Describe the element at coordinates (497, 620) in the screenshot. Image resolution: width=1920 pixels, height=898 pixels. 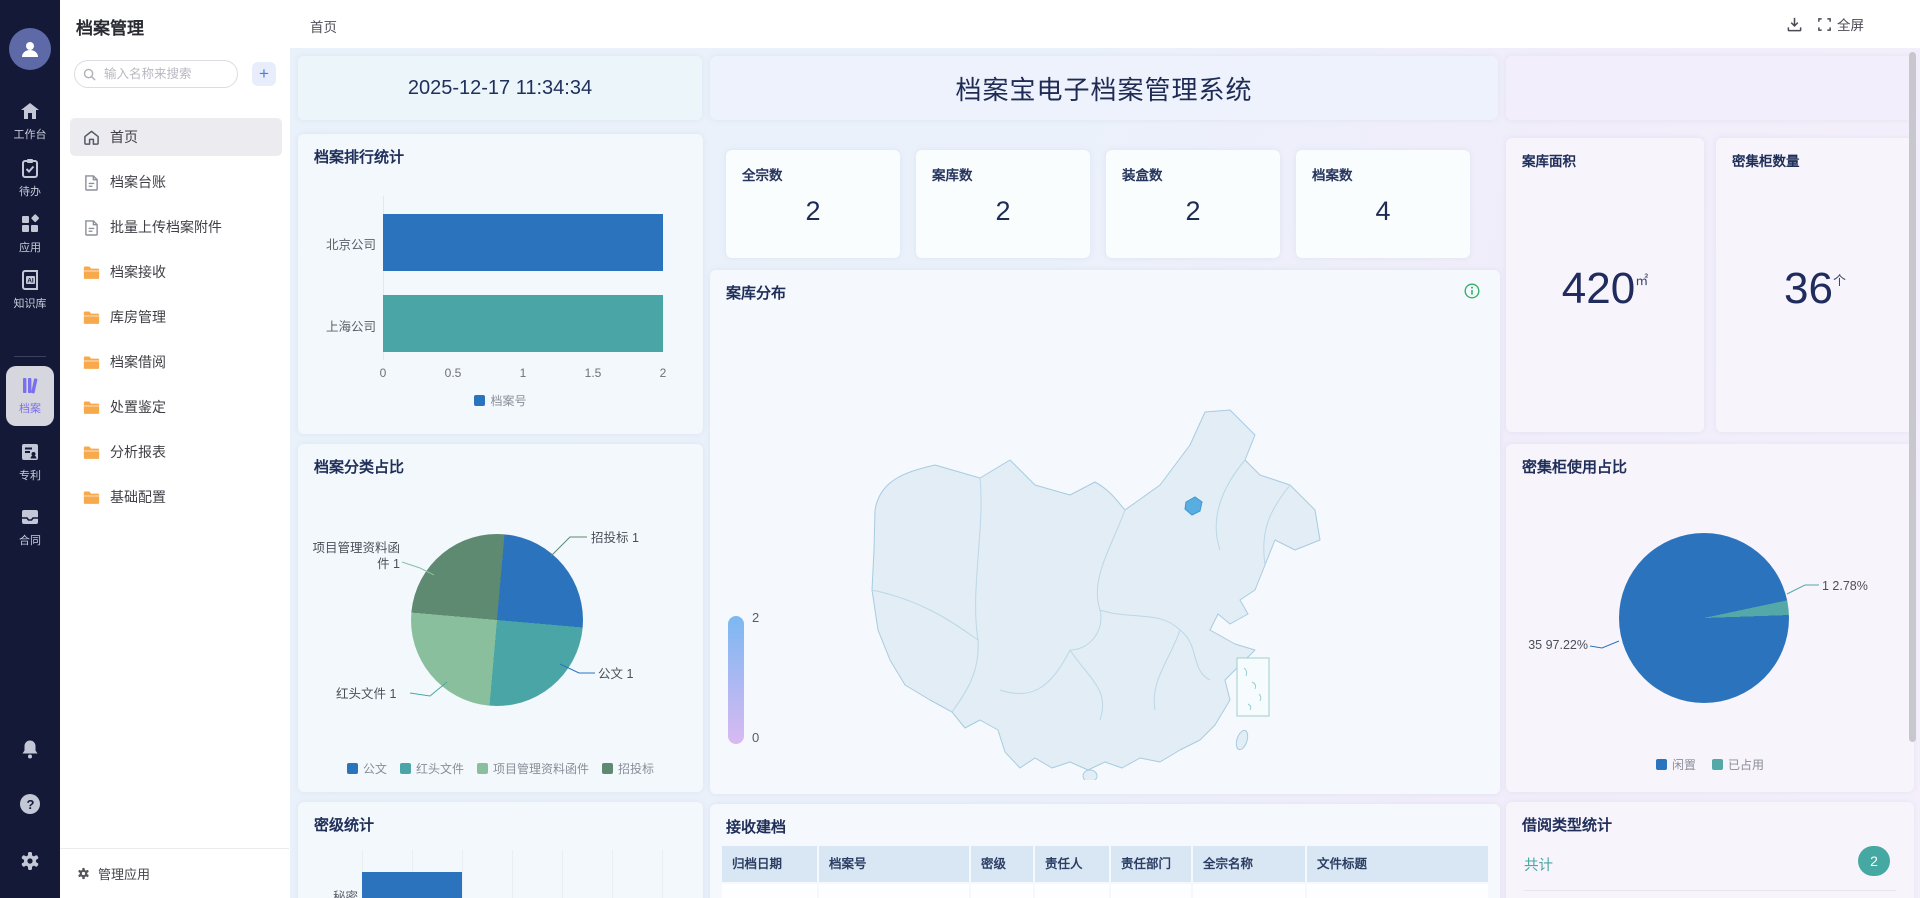
I see `classification-pie` at that location.